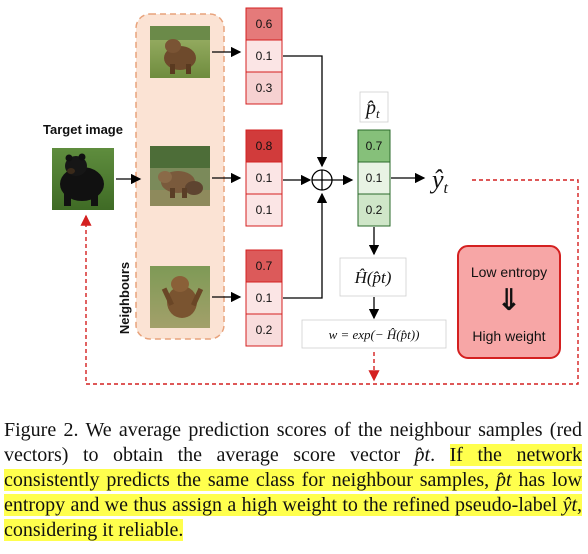 The image size is (588, 554). I want to click on score-value: 0.8, so click(264, 146).